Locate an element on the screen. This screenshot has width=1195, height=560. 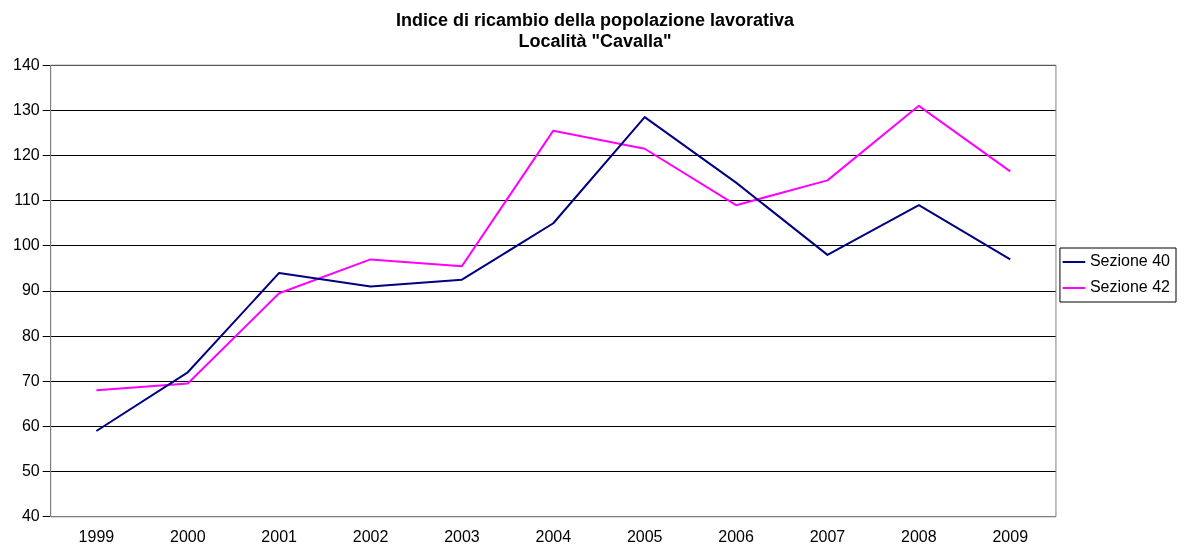
x-tick-label: 1999 is located at coordinates (96, 536).